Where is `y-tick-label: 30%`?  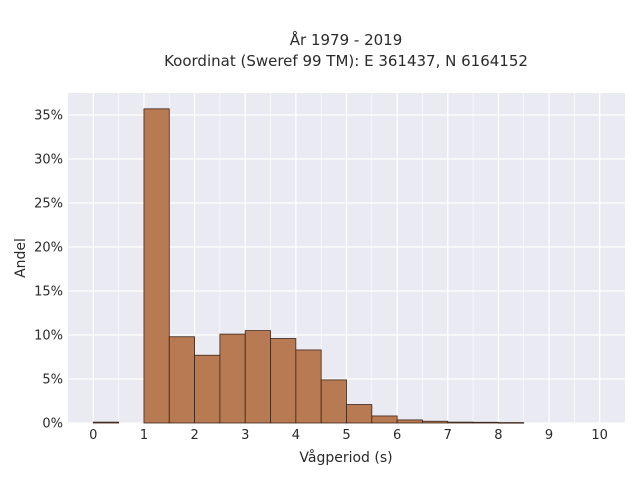
y-tick-label: 30% is located at coordinates (48, 160).